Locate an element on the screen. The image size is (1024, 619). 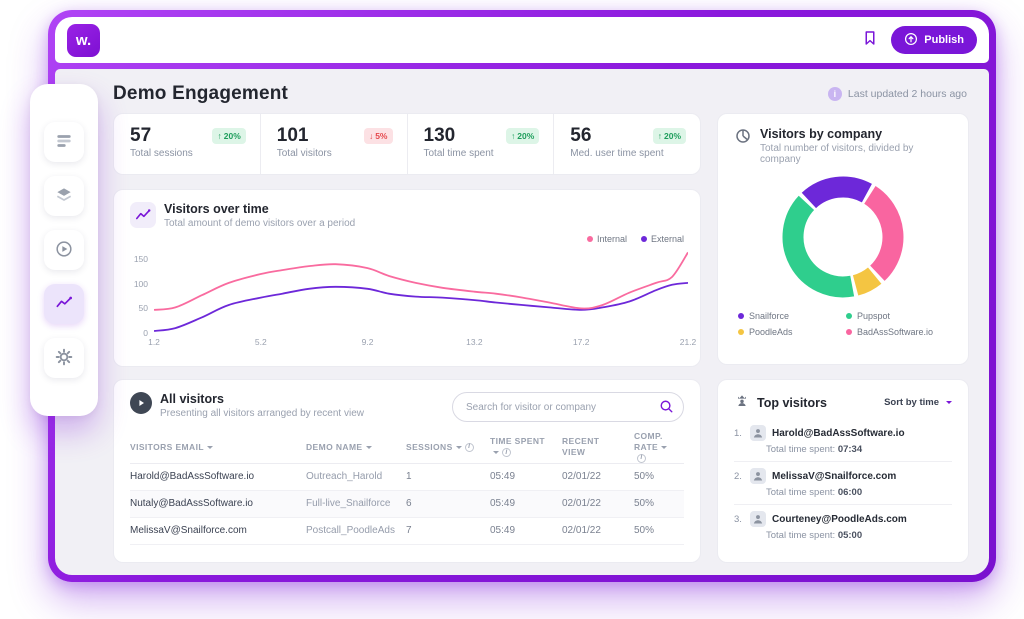
x-axis-tick: 21.2 is located at coordinates (688, 342).